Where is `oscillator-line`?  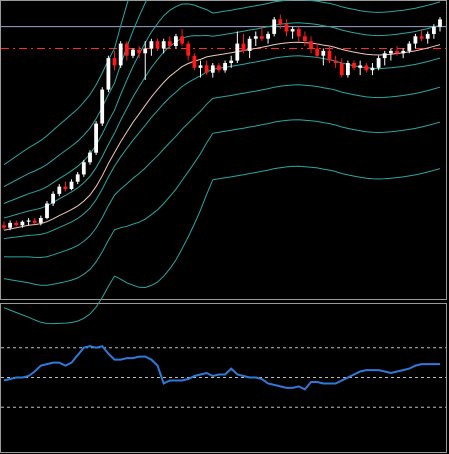 oscillator-line is located at coordinates (221, 368).